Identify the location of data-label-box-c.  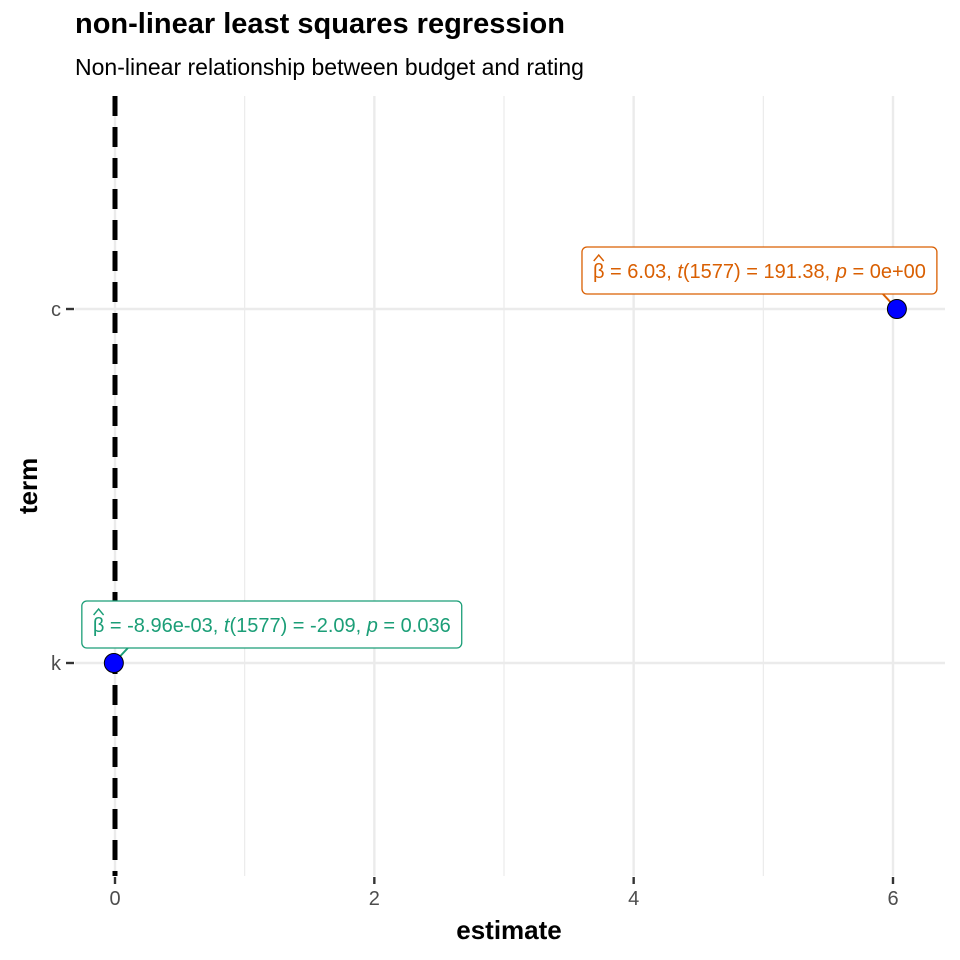
(759, 270).